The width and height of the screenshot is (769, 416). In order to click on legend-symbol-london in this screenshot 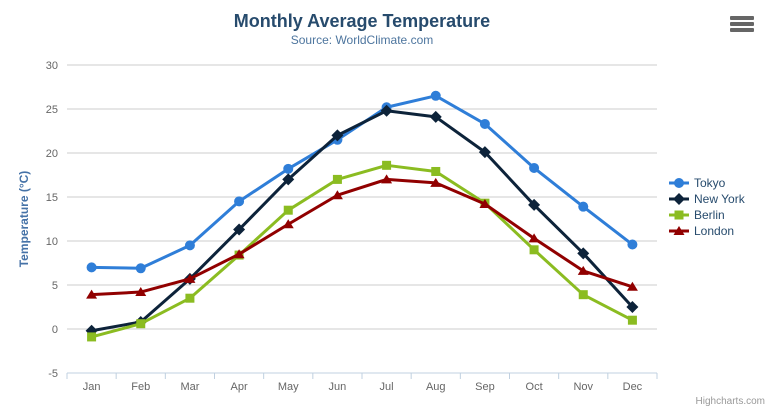, I will do `click(679, 230)`.